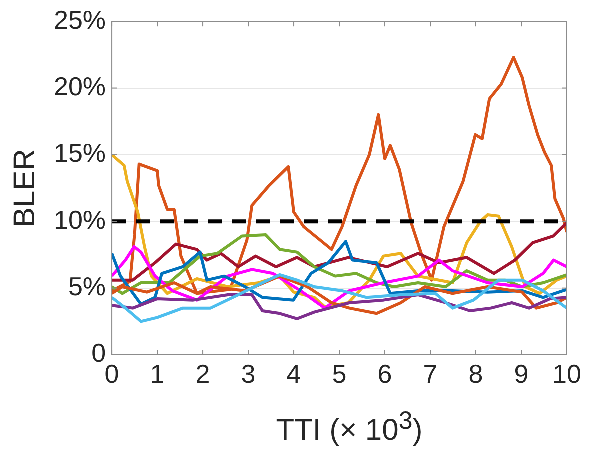 This screenshot has width=589, height=455. Describe the element at coordinates (80, 19) in the screenshot. I see `y-tick-label: 25%` at that location.